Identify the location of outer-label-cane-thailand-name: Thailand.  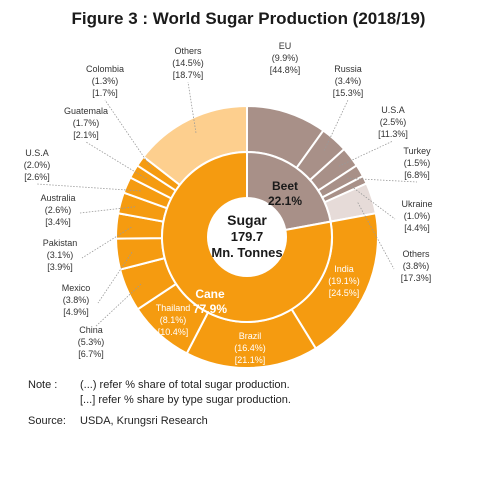
(173, 308).